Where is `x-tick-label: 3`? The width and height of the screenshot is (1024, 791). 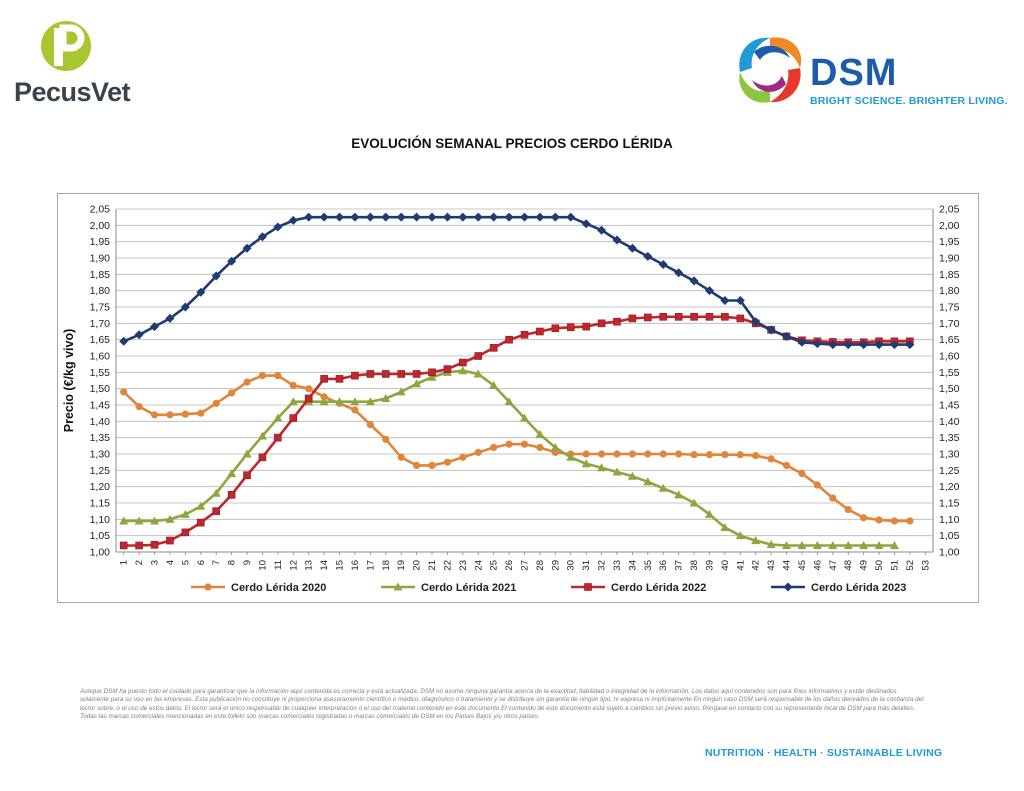
x-tick-label: 3 is located at coordinates (155, 562).